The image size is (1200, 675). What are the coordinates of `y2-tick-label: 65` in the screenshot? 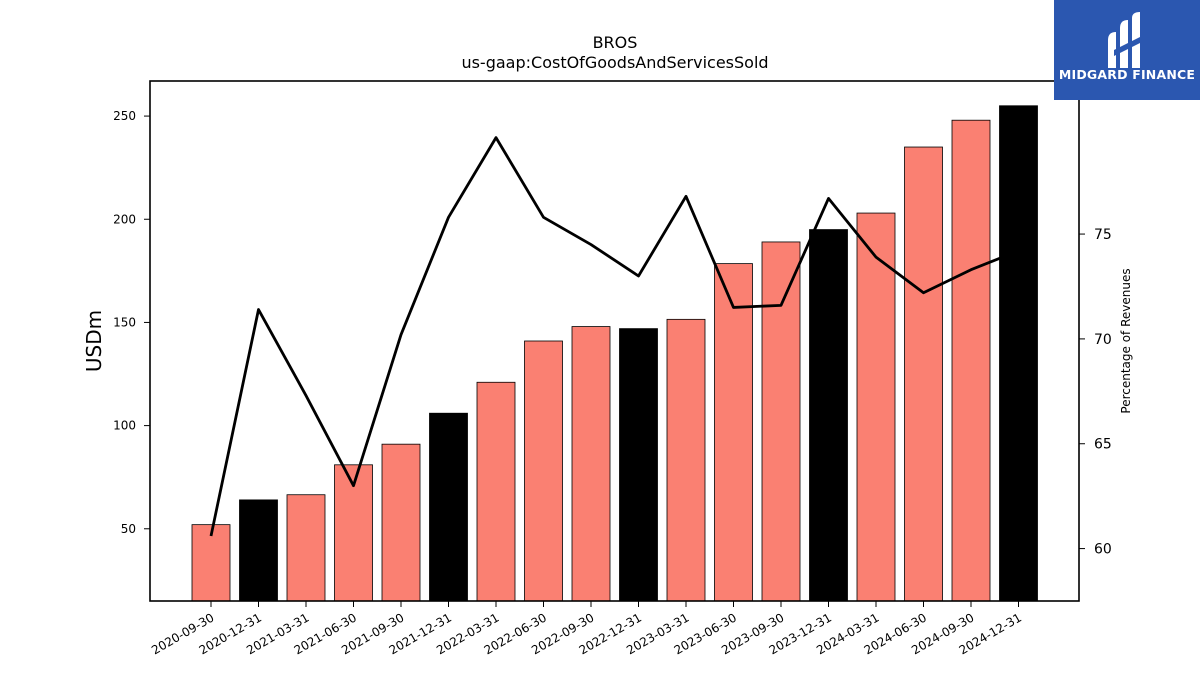 It's located at (1103, 445).